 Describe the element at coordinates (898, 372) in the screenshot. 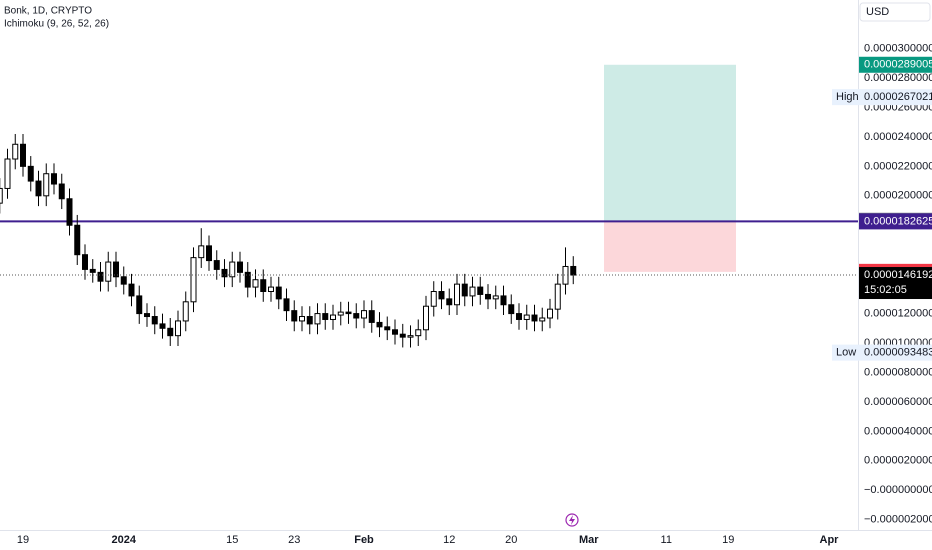

I see `y-tick-label: 0.0000080000` at that location.